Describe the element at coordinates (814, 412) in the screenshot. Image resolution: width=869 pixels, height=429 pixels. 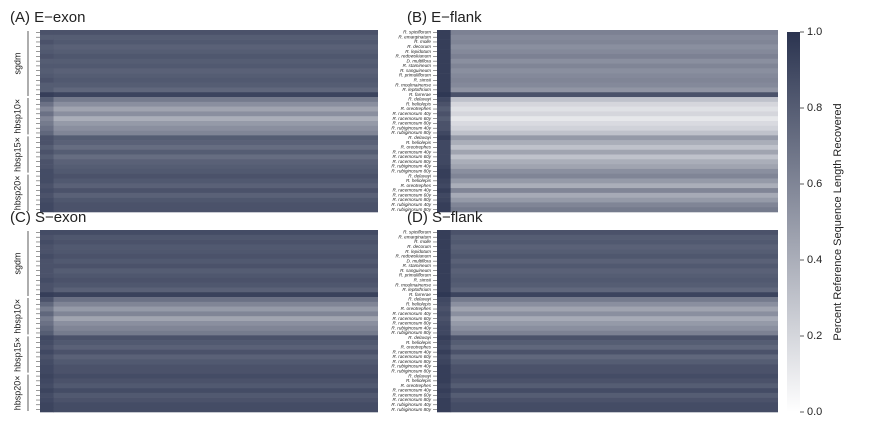
I see `colorbar-tick-label: 0.0` at that location.